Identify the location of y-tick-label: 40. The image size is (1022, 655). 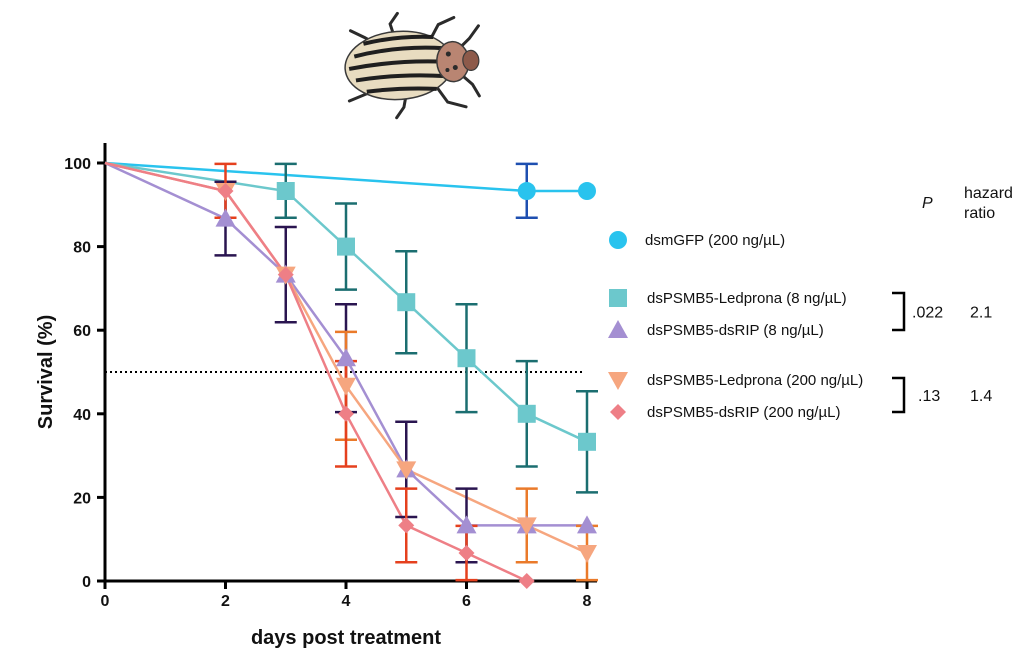
(82, 415).